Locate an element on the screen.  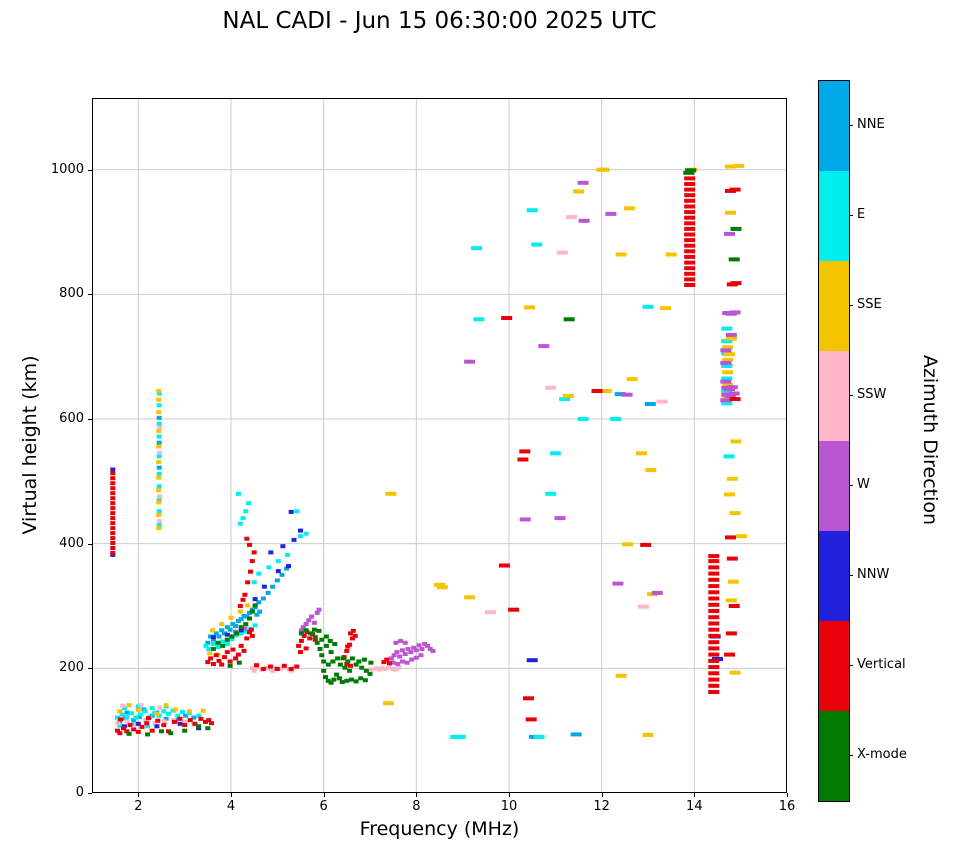
x-tick-label-4: 4 is located at coordinates (231, 806).